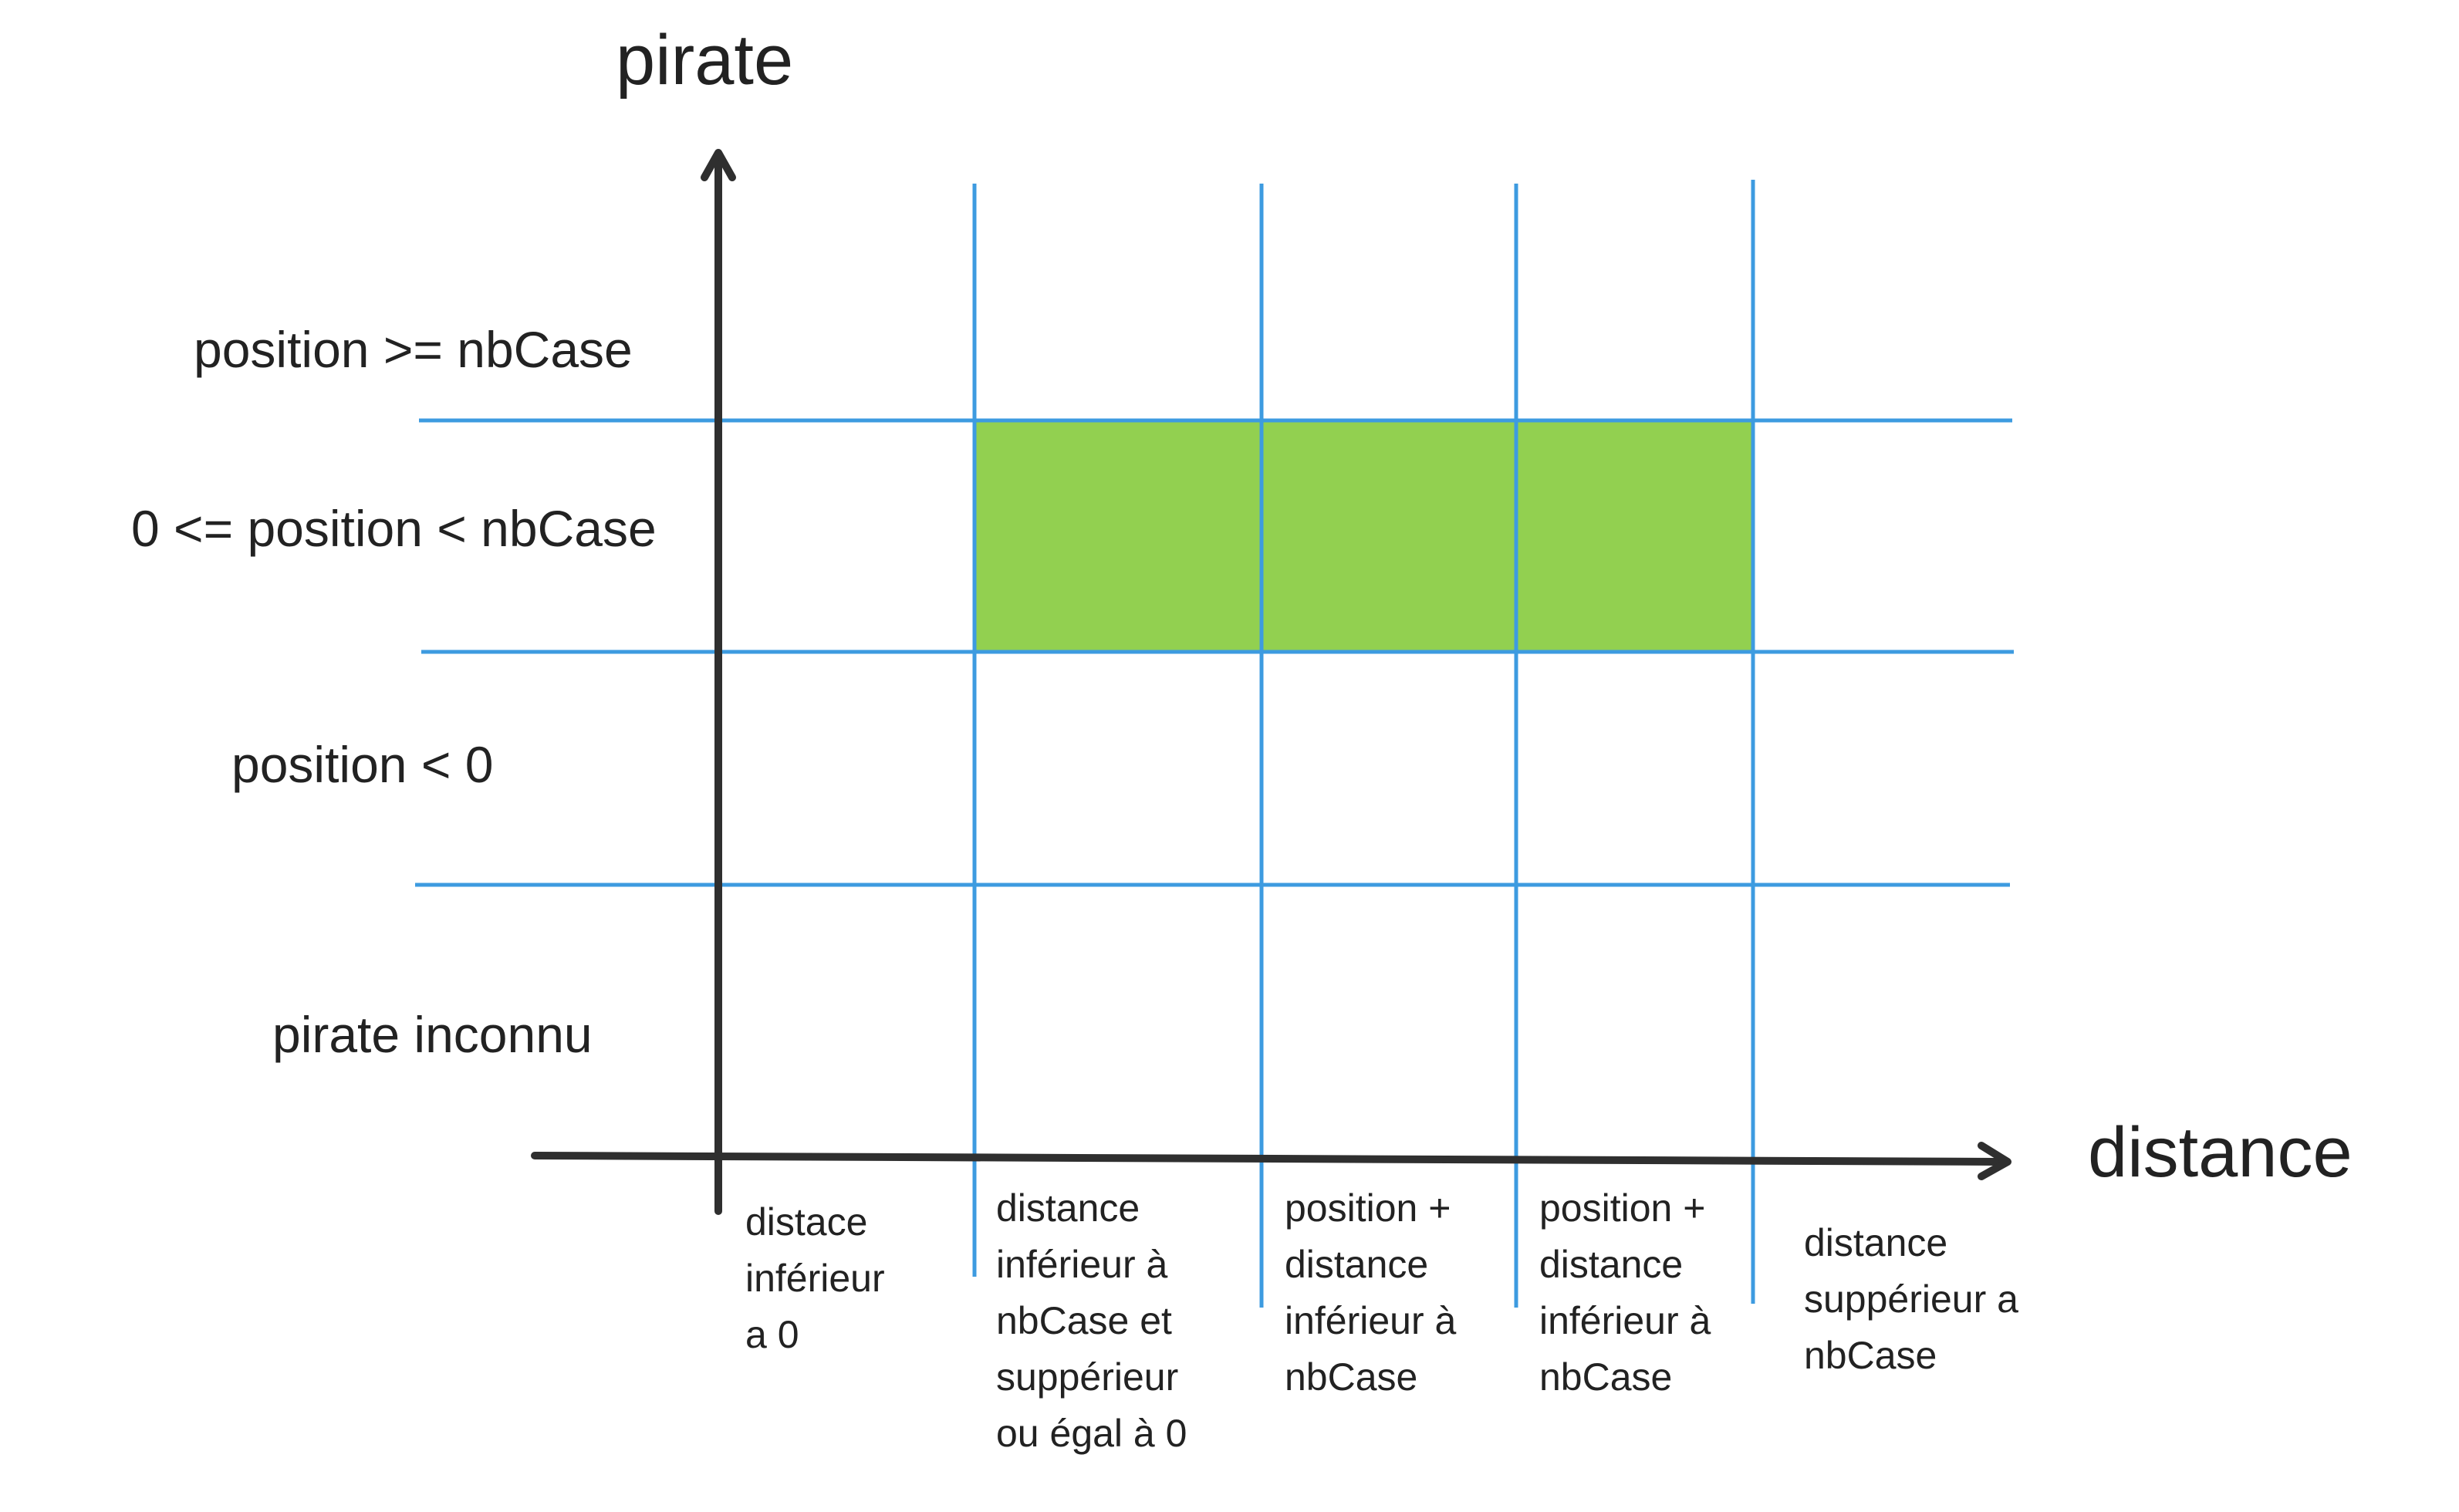 The width and height of the screenshot is (2459, 1512). Describe the element at coordinates (413, 349) in the screenshot. I see `row-label-position-ge-nbcase: position >= nbCase` at that location.